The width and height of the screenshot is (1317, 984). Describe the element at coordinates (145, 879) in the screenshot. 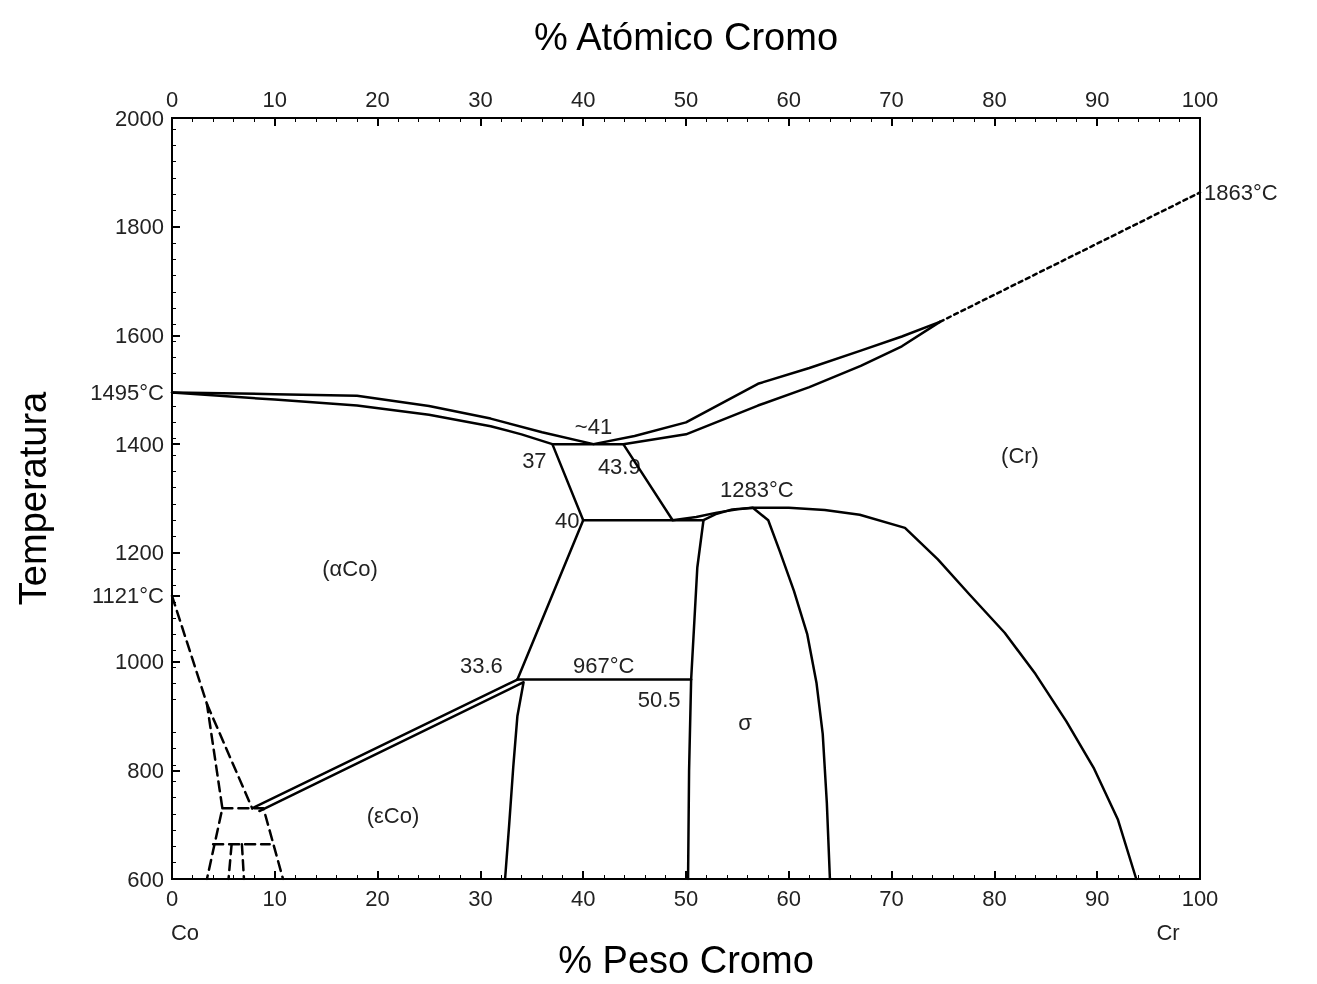

I see `y-tick-label: 600` at that location.